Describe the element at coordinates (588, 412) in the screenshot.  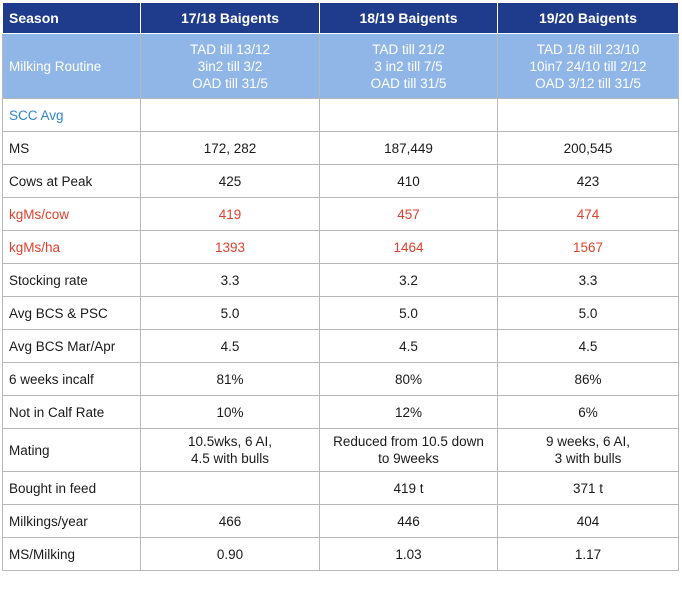
I see `table-cell: 6%` at that location.